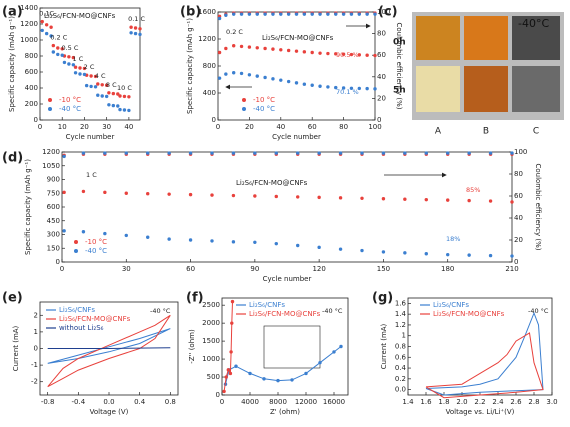 The image size is (570, 427). What do you see at coordinates (108, 402) in the screenshot?
I see `x-tick-label: 0.0` at bounding box center [108, 402].